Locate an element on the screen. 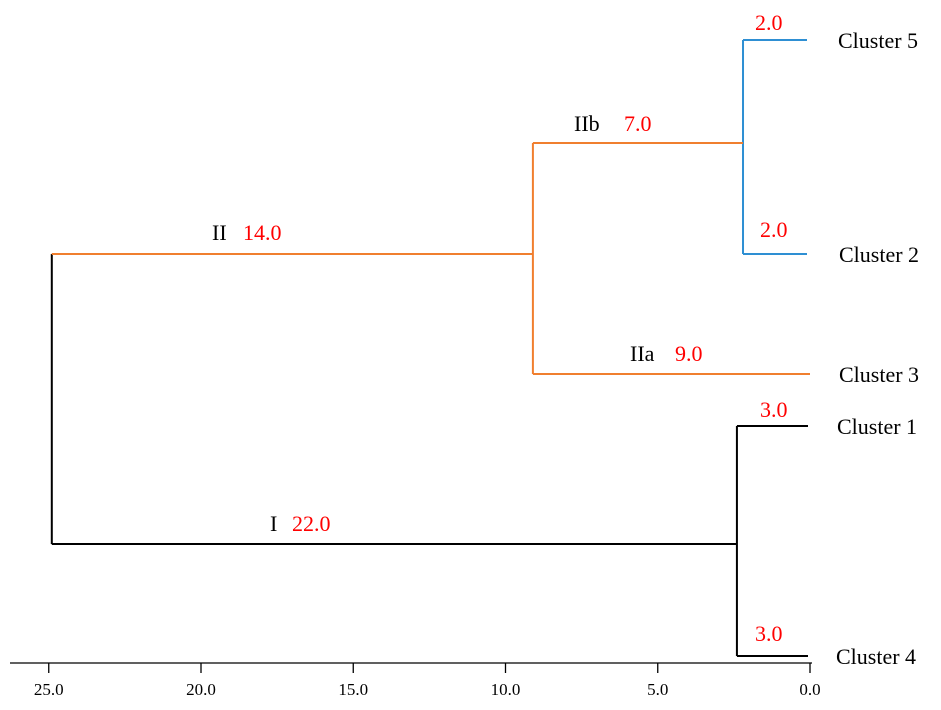  branch-value-I: 22.0 is located at coordinates (311, 523).